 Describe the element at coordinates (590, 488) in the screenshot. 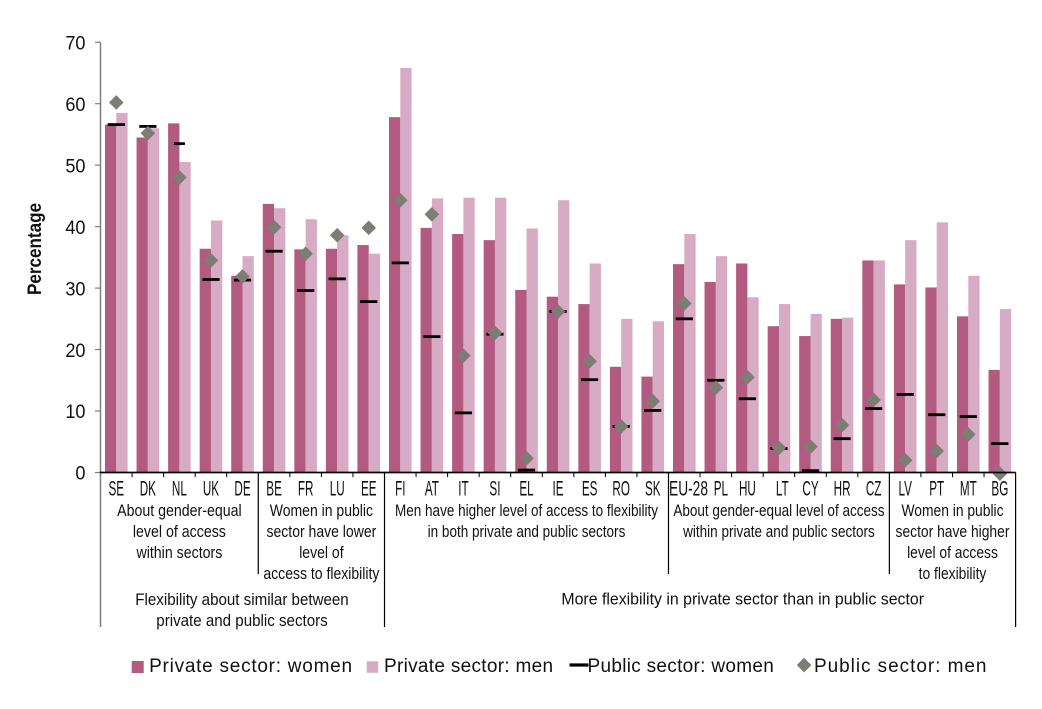

I see `svg-text: ES` at that location.